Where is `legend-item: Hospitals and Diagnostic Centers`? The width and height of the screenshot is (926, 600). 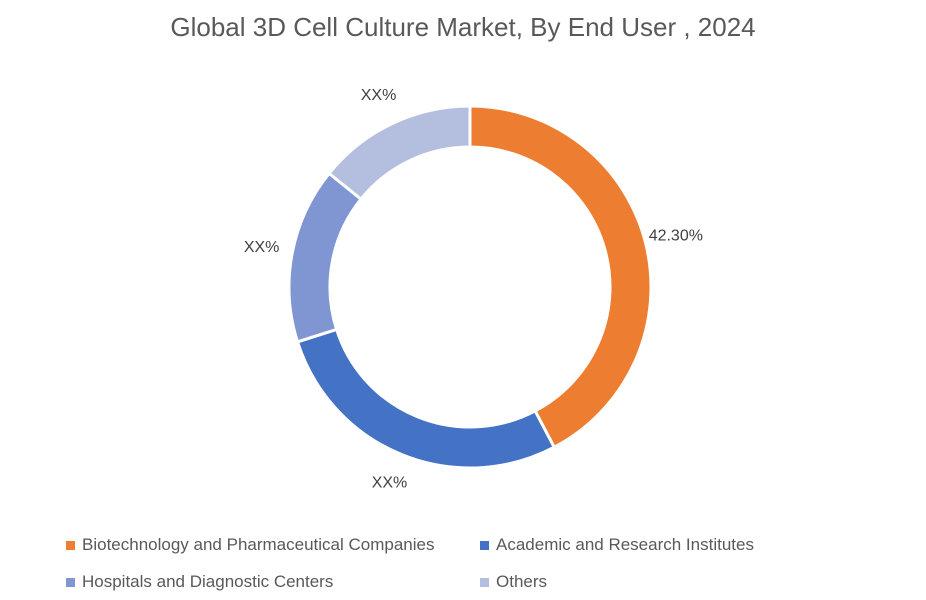 legend-item: Hospitals and Diagnostic Centers is located at coordinates (199, 582).